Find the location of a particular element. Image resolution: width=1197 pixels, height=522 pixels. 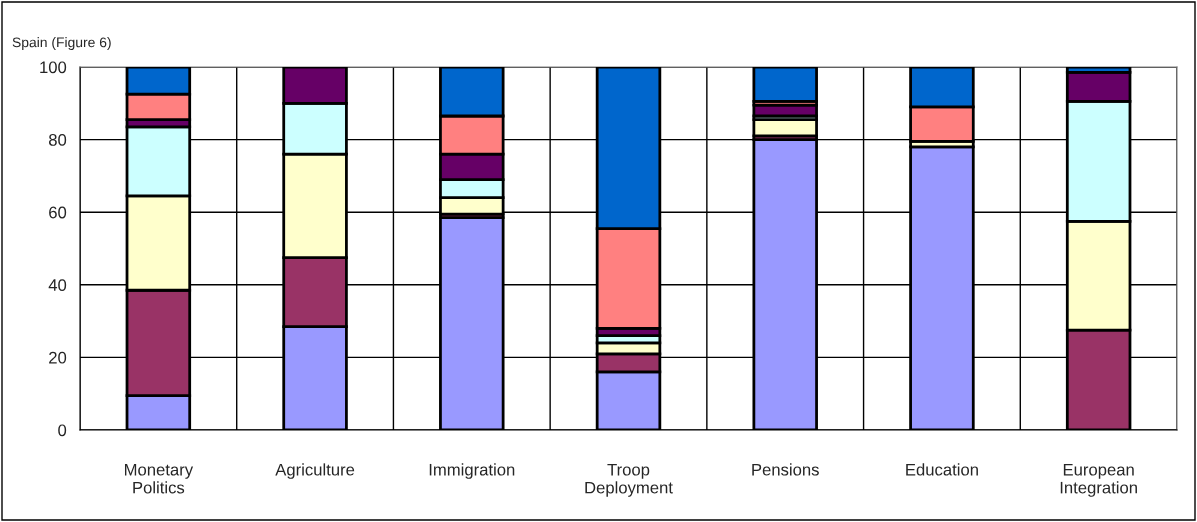

y-tick-label: 40 is located at coordinates (57, 285).